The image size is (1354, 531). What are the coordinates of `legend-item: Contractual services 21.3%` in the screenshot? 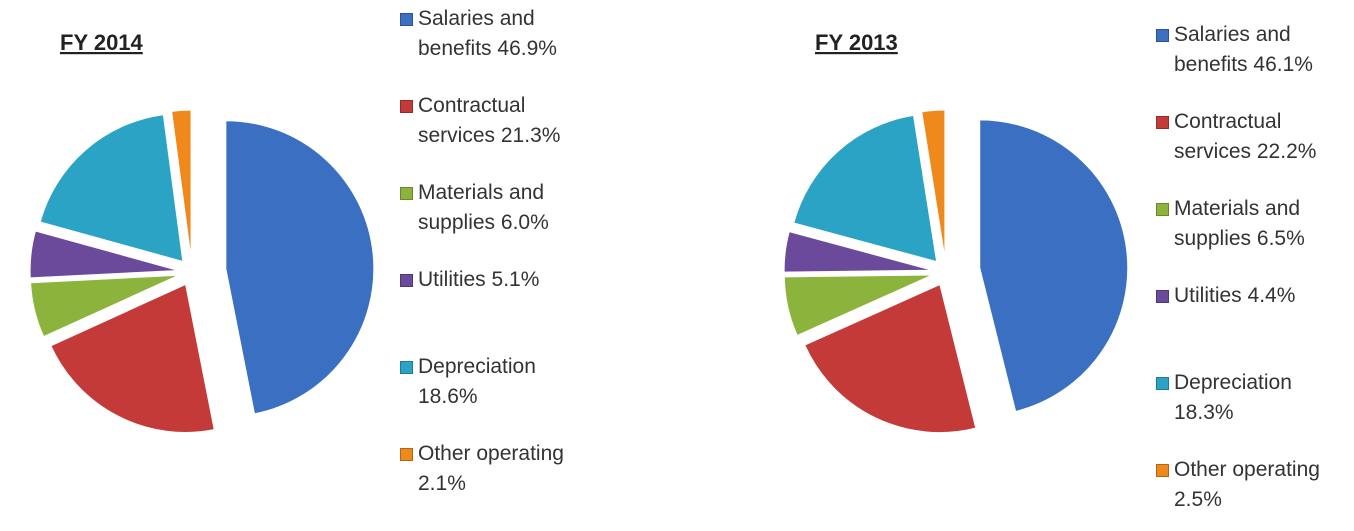 It's located at (483, 121).